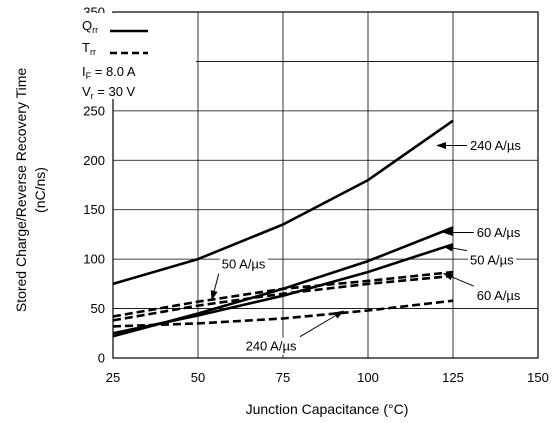 The width and height of the screenshot is (560, 423). Describe the element at coordinates (90, 26) in the screenshot. I see `legend-label-qrr: Qrr` at that location.